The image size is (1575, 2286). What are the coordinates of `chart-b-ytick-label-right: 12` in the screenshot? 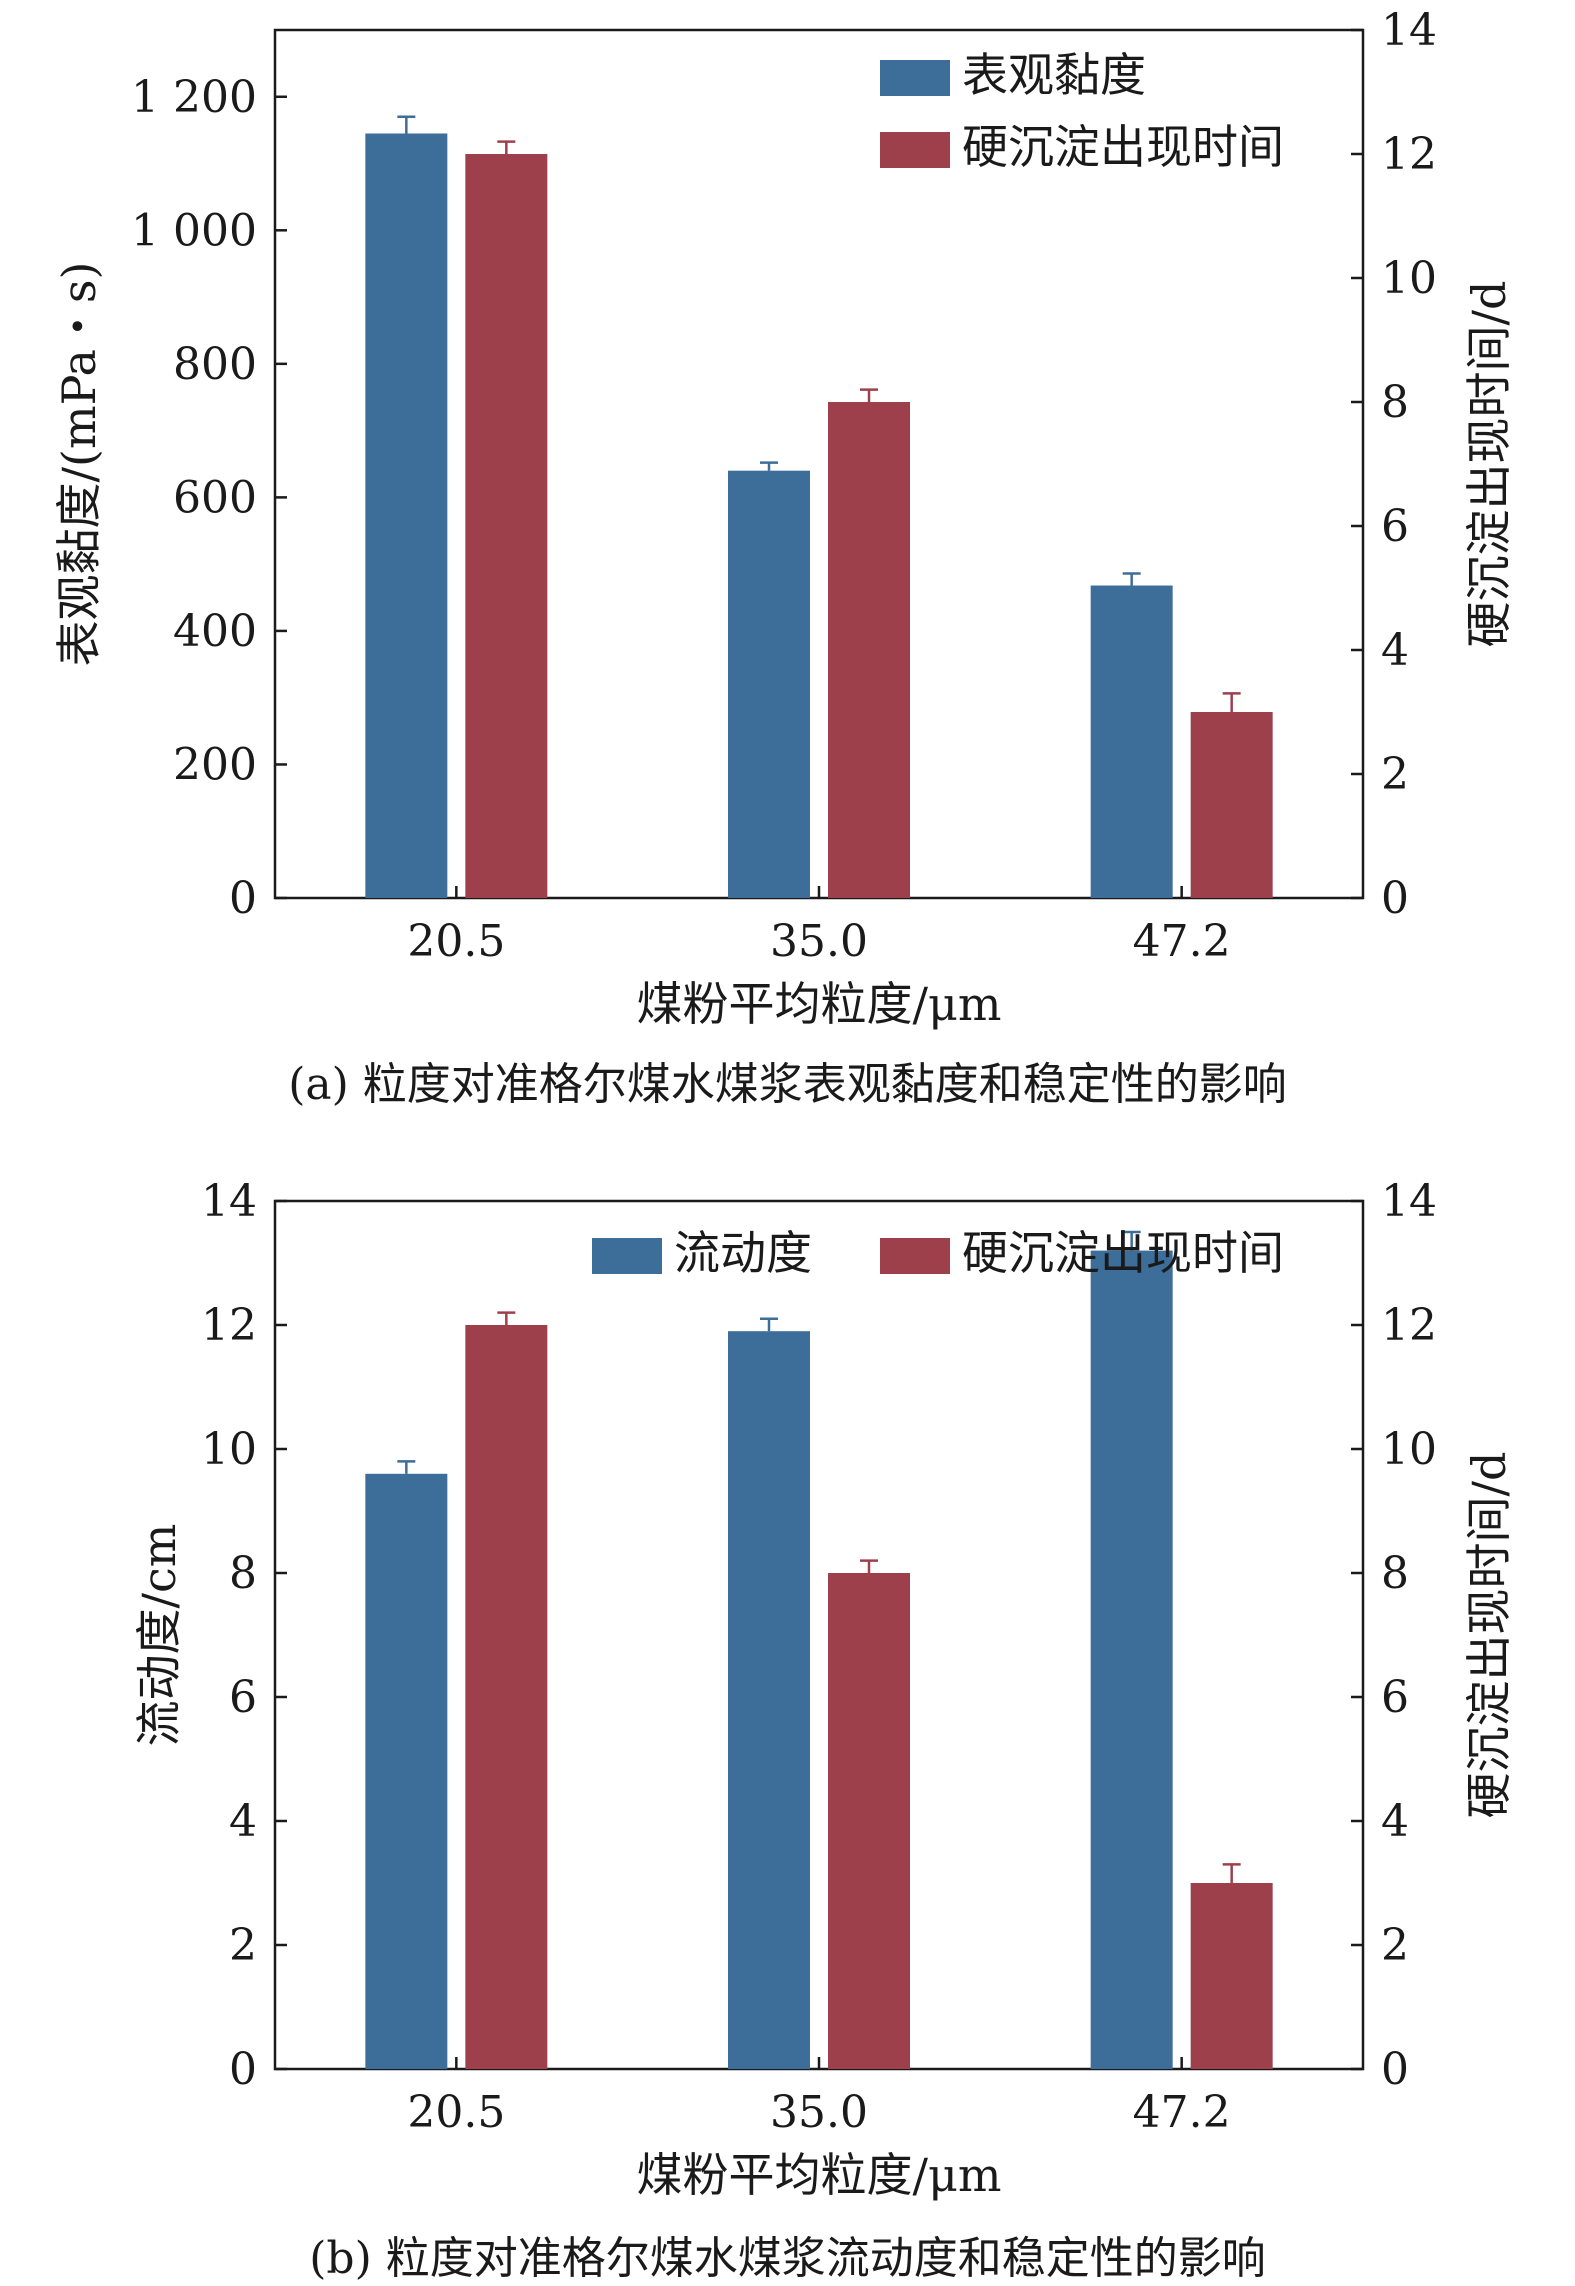 It's located at (1409, 1325).